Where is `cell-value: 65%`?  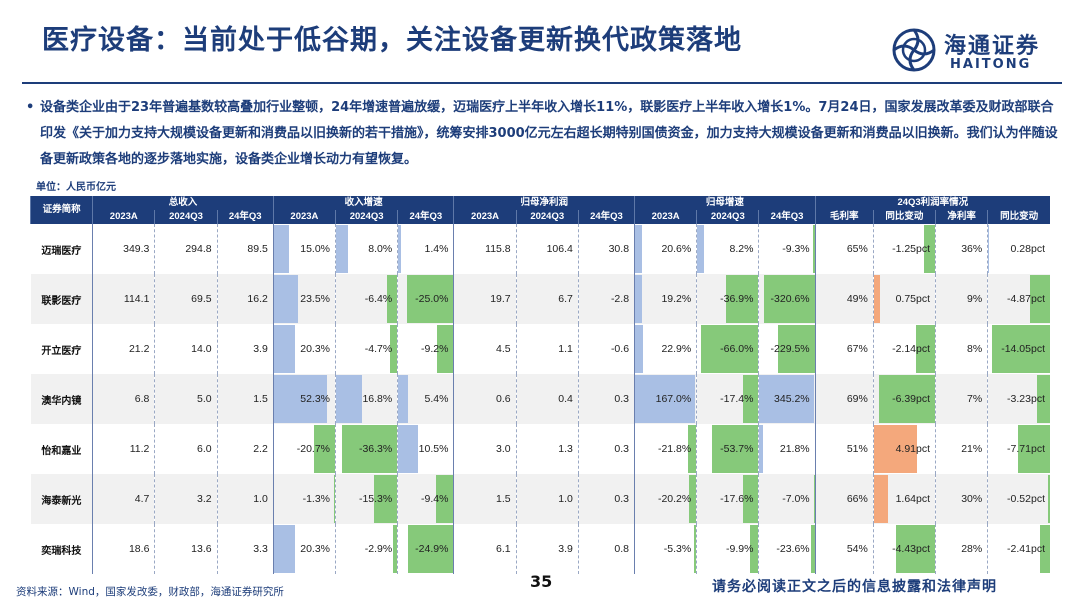
cell-value: 65% is located at coordinates (857, 249).